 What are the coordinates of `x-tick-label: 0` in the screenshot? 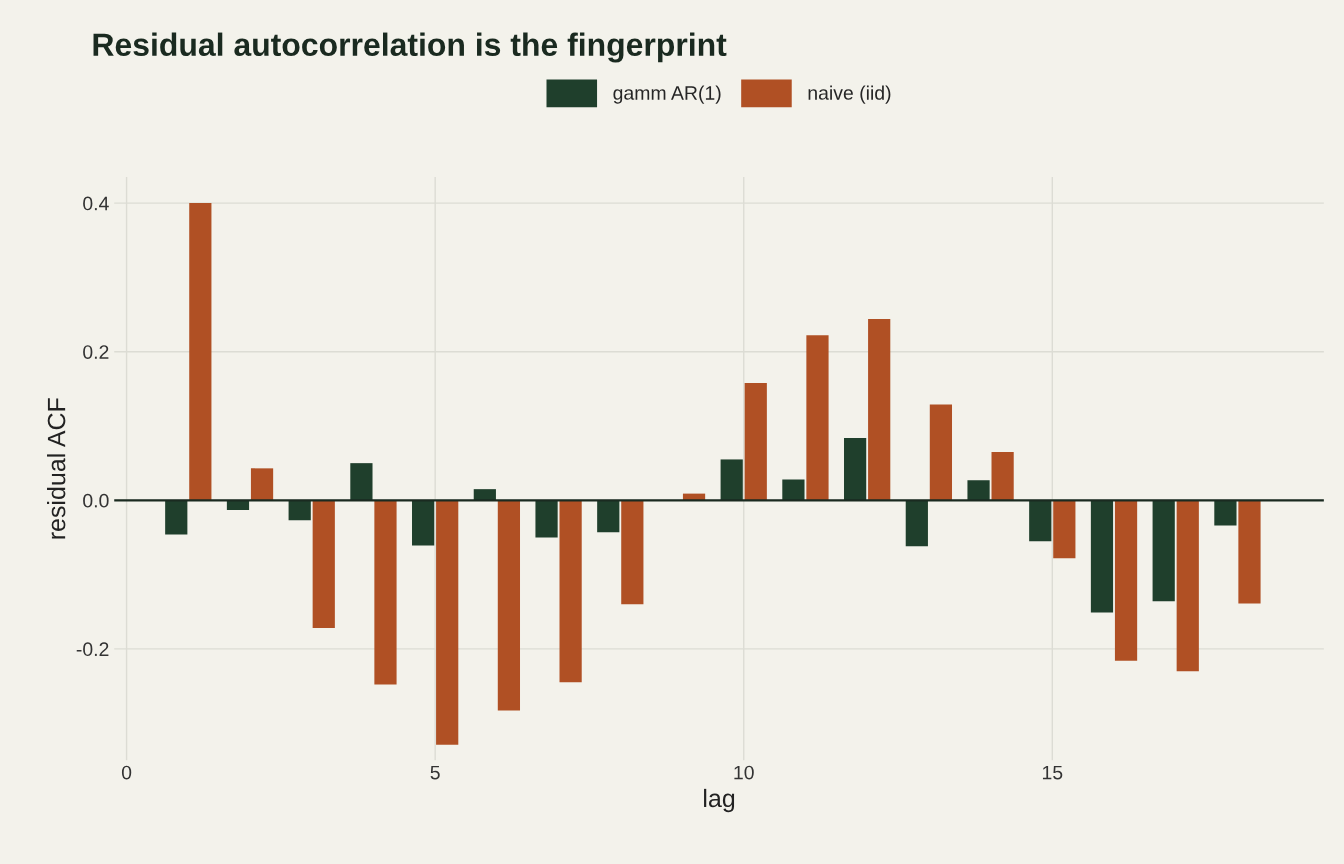 It's located at (126, 772).